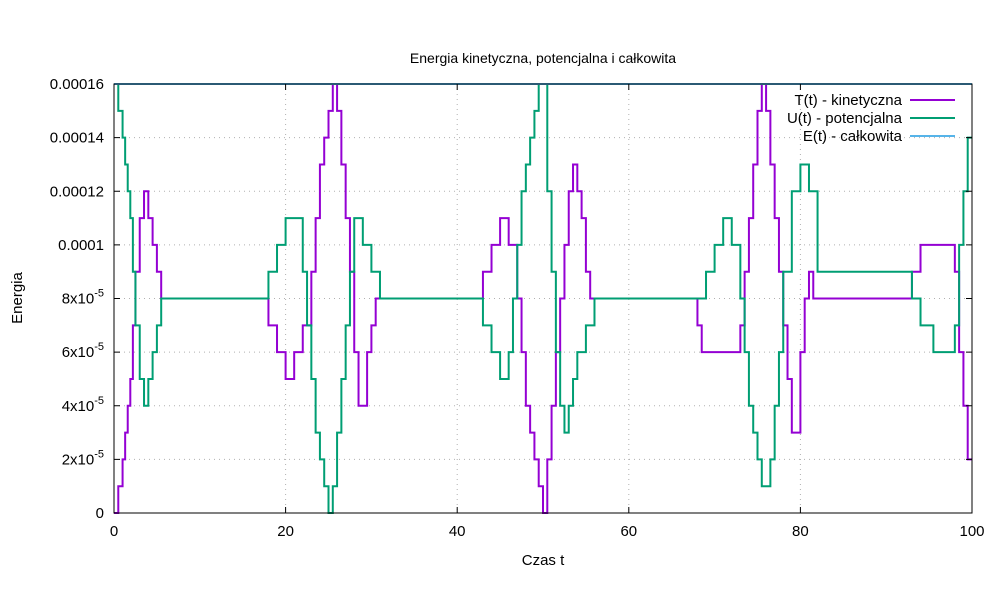  What do you see at coordinates (457, 531) in the screenshot?
I see `x-tick-label: 40` at bounding box center [457, 531].